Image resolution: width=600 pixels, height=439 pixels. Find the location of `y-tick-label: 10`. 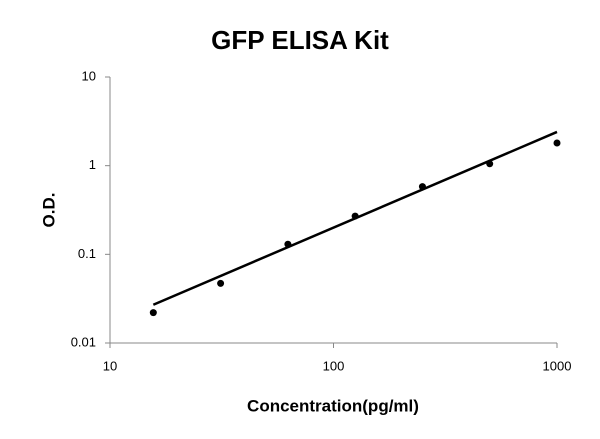

y-tick-label: 10 is located at coordinates (89, 75).